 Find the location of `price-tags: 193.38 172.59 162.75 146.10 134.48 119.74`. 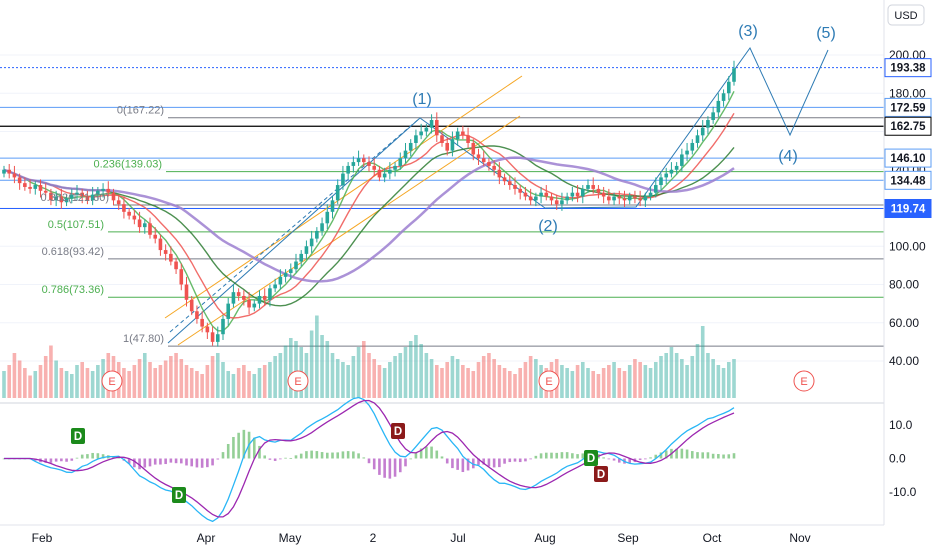

price-tags: 193.38 172.59 162.75 146.10 134.48 119.74 is located at coordinates (908, 138).